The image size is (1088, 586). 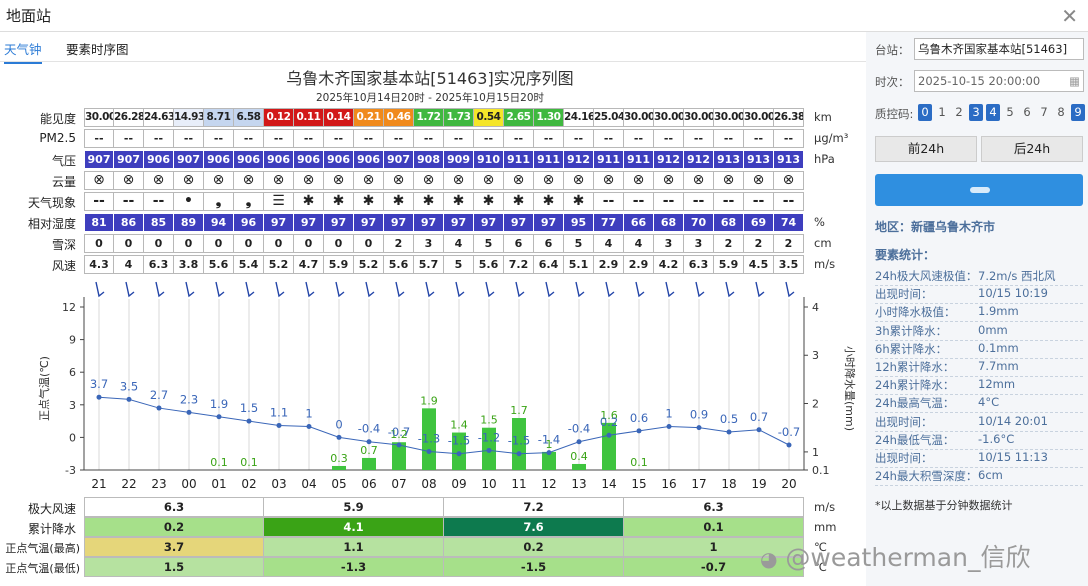 What do you see at coordinates (63, 182) in the screenshot?
I see `cloud-label: 云量` at bounding box center [63, 182].